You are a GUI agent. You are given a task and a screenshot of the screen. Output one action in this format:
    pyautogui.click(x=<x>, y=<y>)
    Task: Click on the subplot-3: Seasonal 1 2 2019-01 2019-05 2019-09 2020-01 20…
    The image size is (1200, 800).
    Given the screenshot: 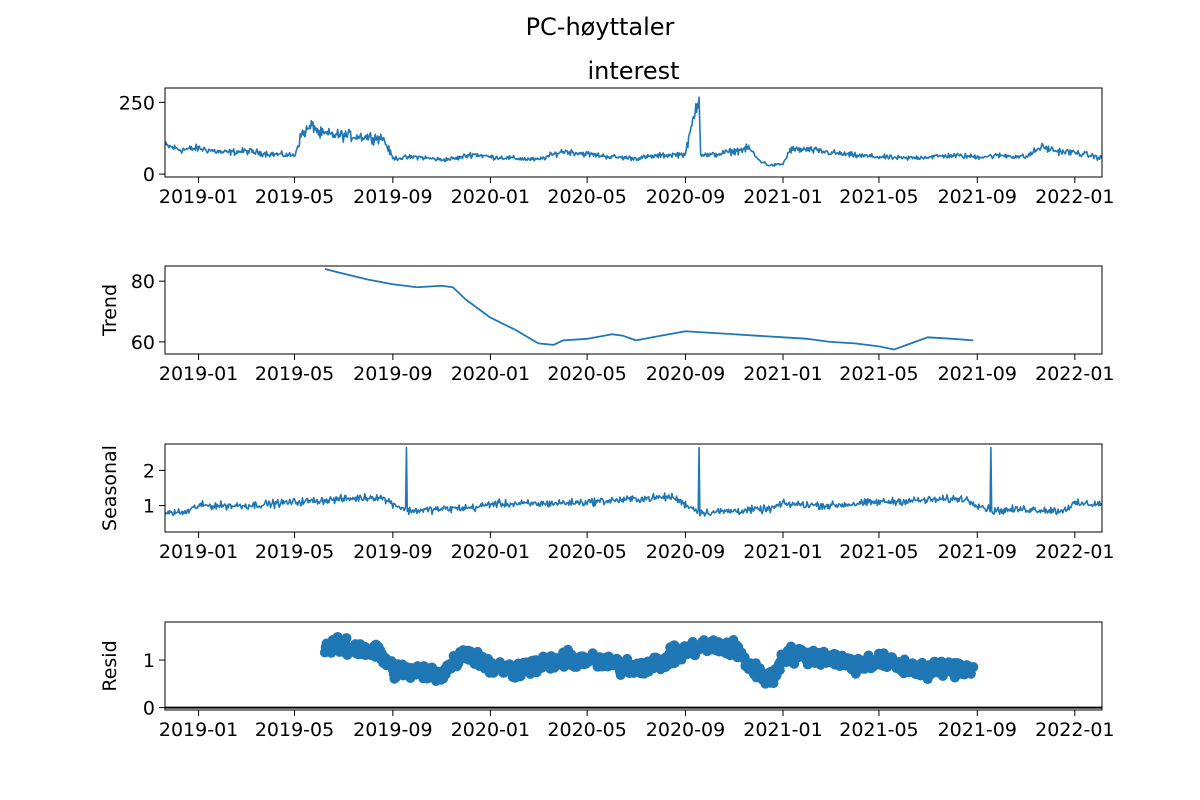 What is the action you would take?
    pyautogui.click(x=607, y=503)
    